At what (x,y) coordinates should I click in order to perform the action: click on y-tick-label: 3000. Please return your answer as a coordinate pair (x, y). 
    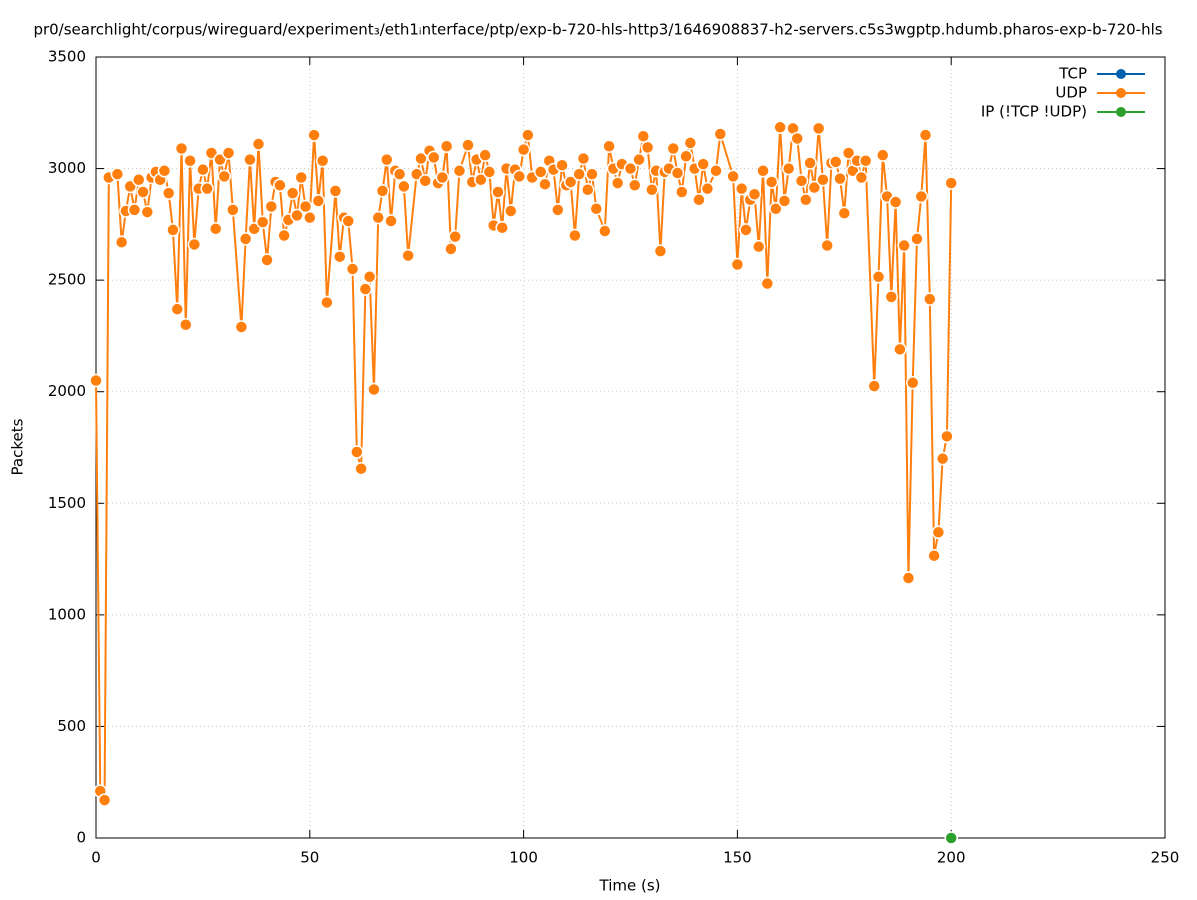
    Looking at the image, I should click on (67, 168).